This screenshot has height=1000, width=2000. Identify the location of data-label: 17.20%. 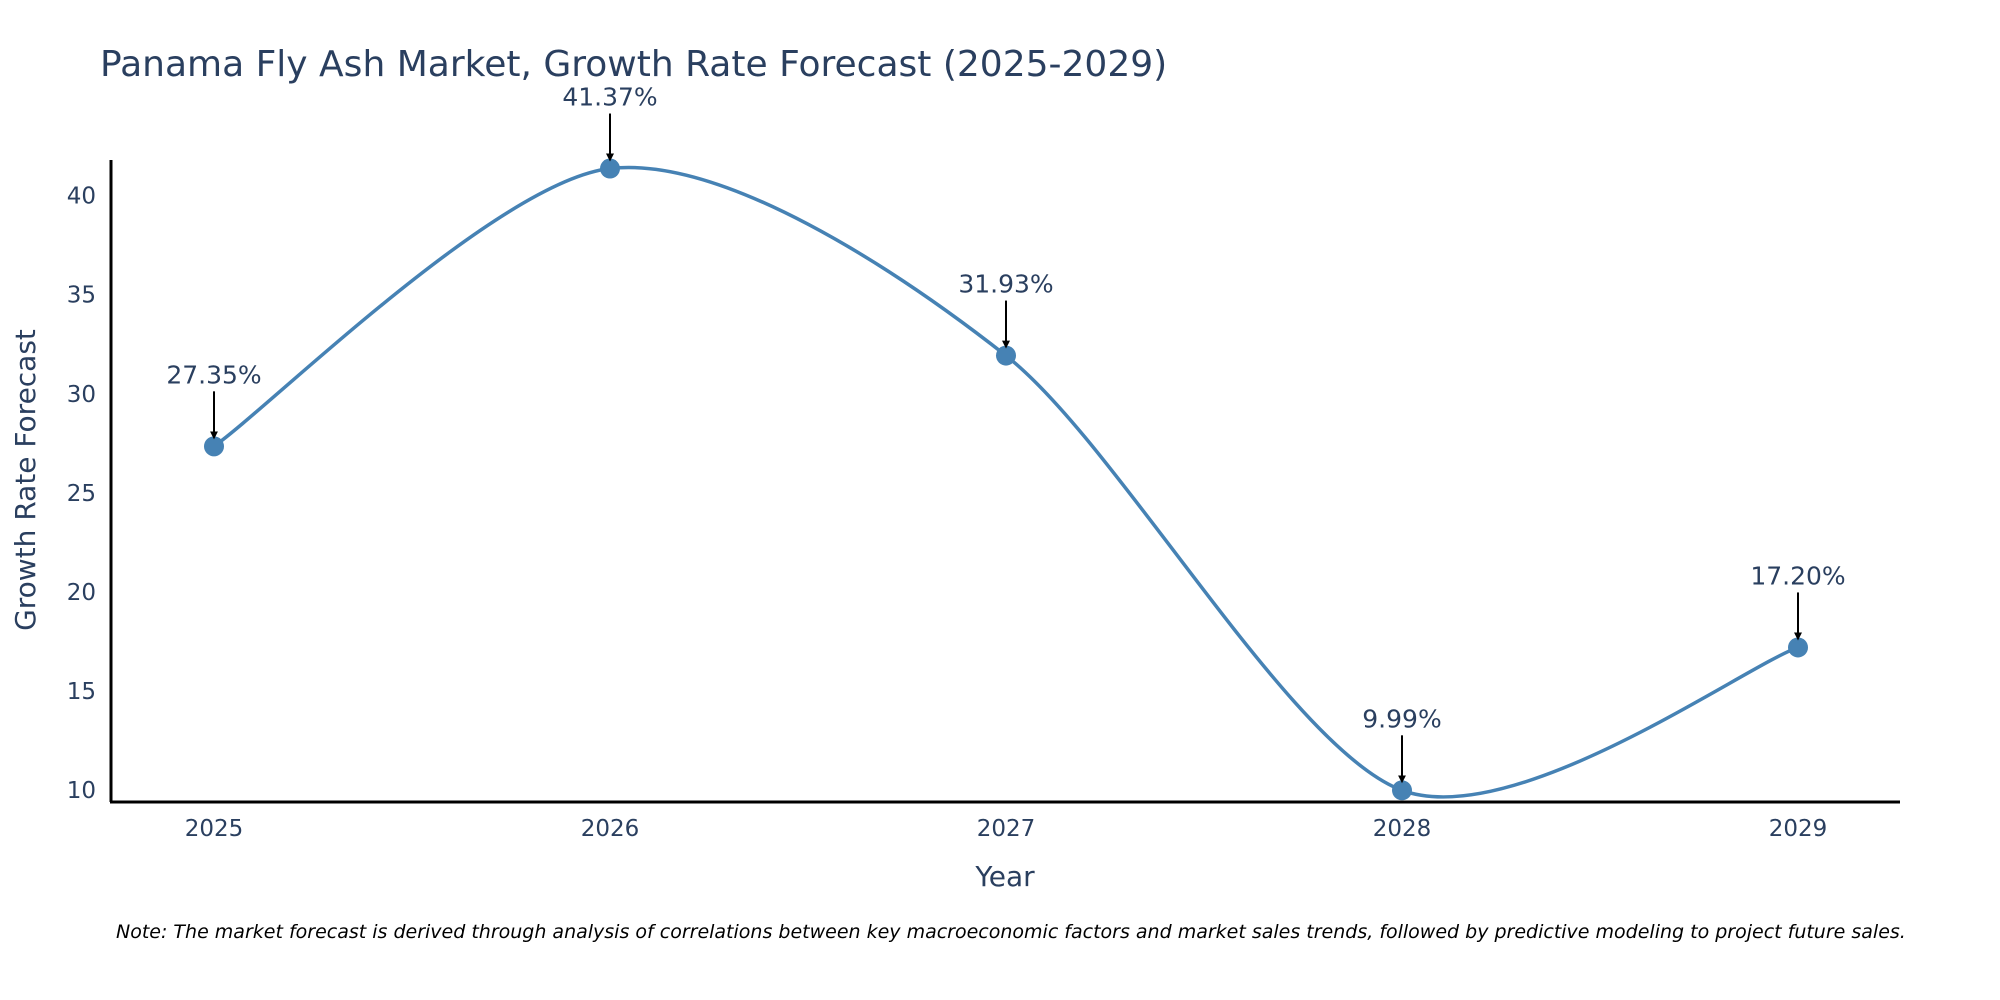
(1797, 575).